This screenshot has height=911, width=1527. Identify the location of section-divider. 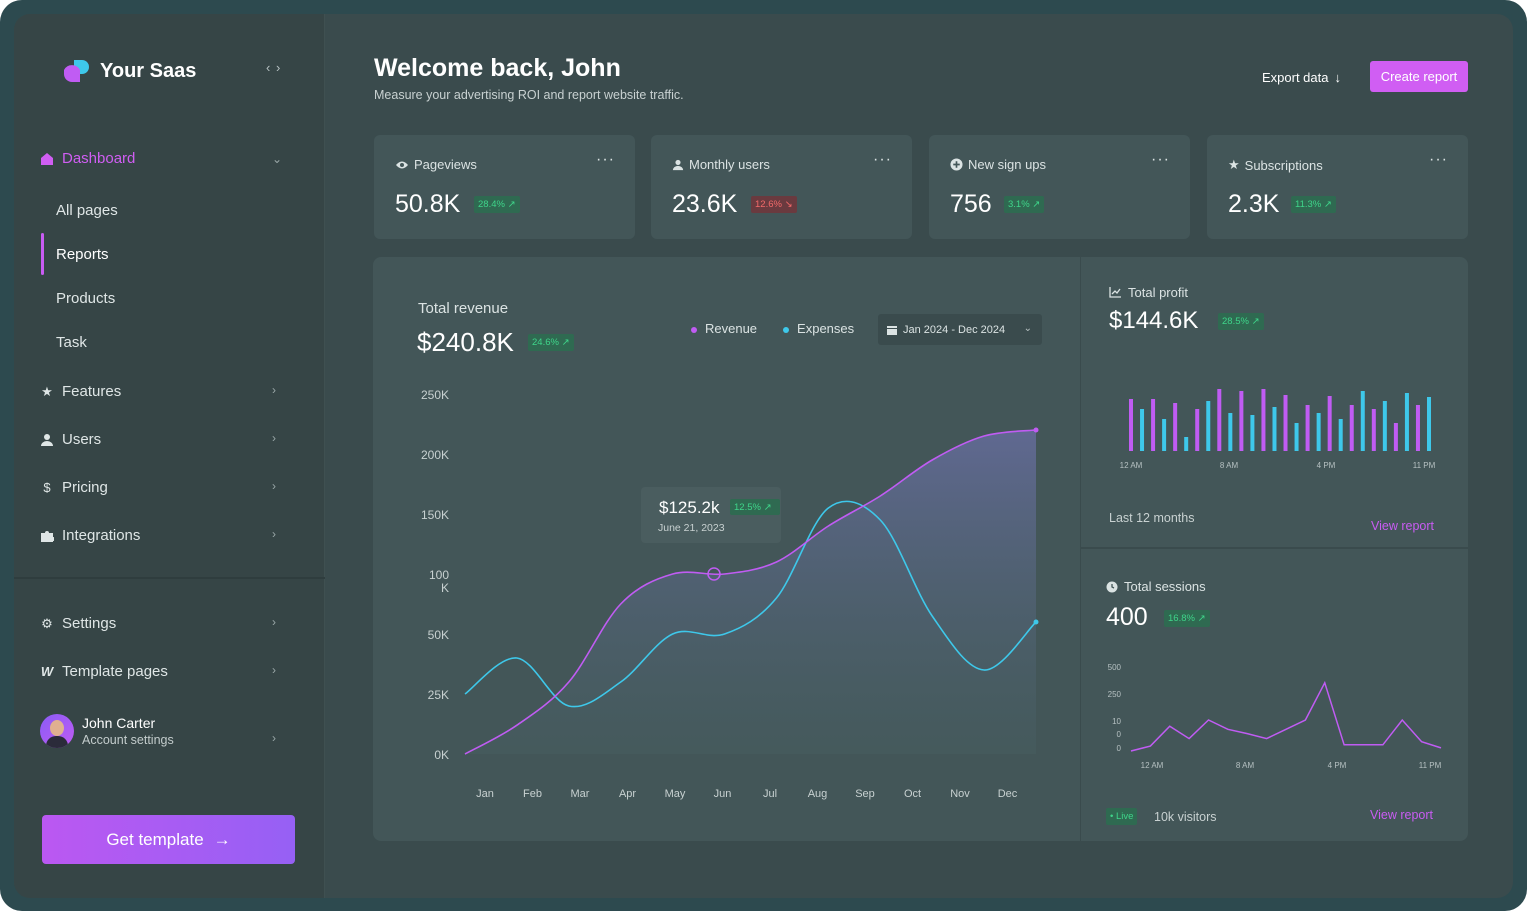
(1274, 548).